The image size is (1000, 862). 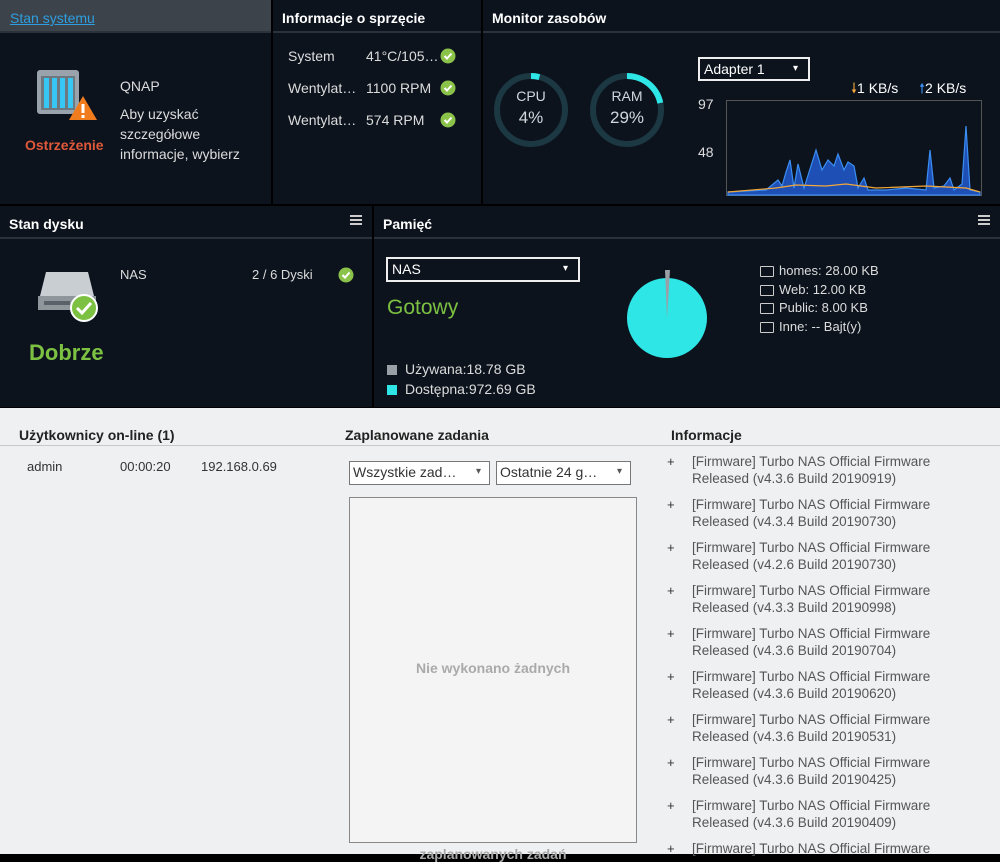 What do you see at coordinates (823, 307) in the screenshot?
I see `folder-size: Public: 8.00 KB` at bounding box center [823, 307].